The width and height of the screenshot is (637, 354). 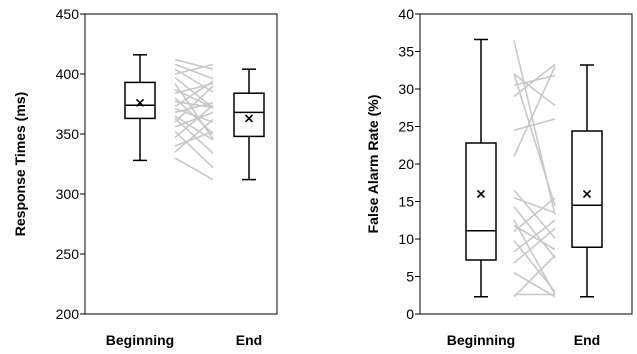 What do you see at coordinates (406, 127) in the screenshot?
I see `y-tick-label: 25` at bounding box center [406, 127].